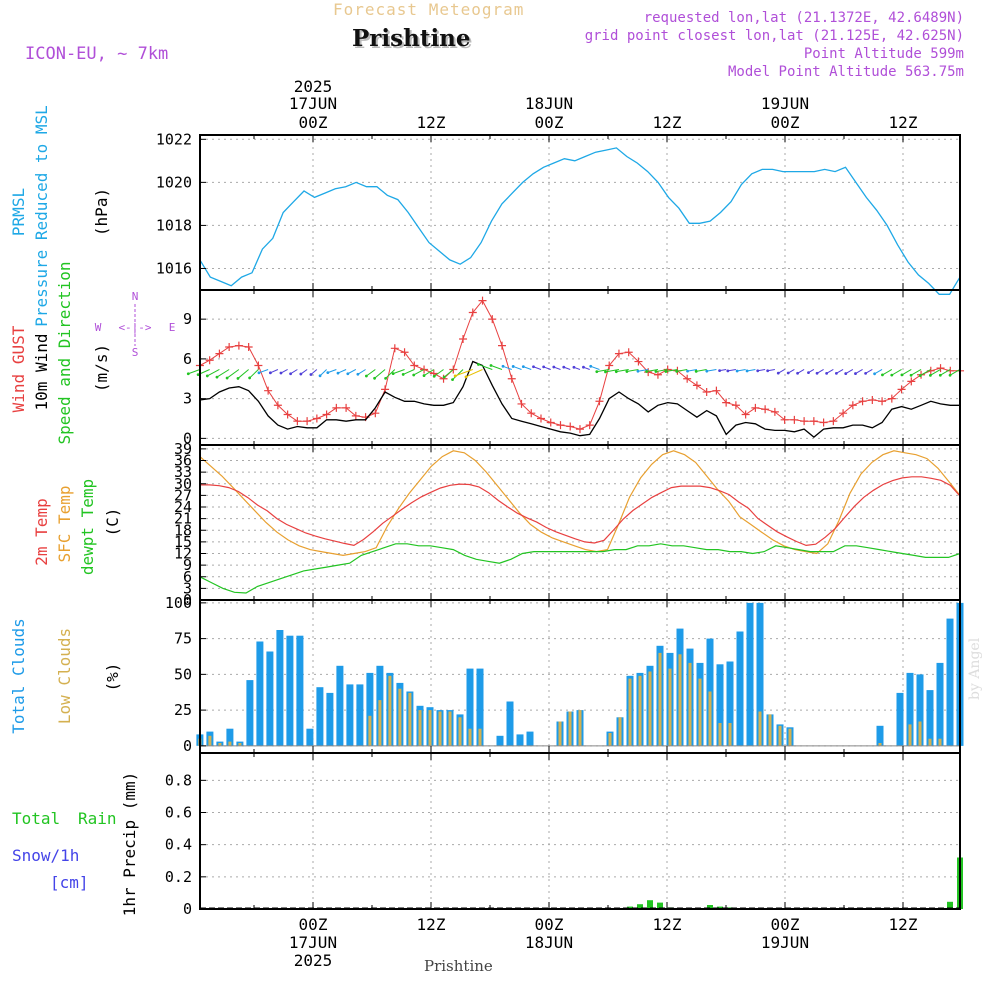 The image size is (1000, 1000). I want to click on y-tick-label: 27, so click(183, 495).